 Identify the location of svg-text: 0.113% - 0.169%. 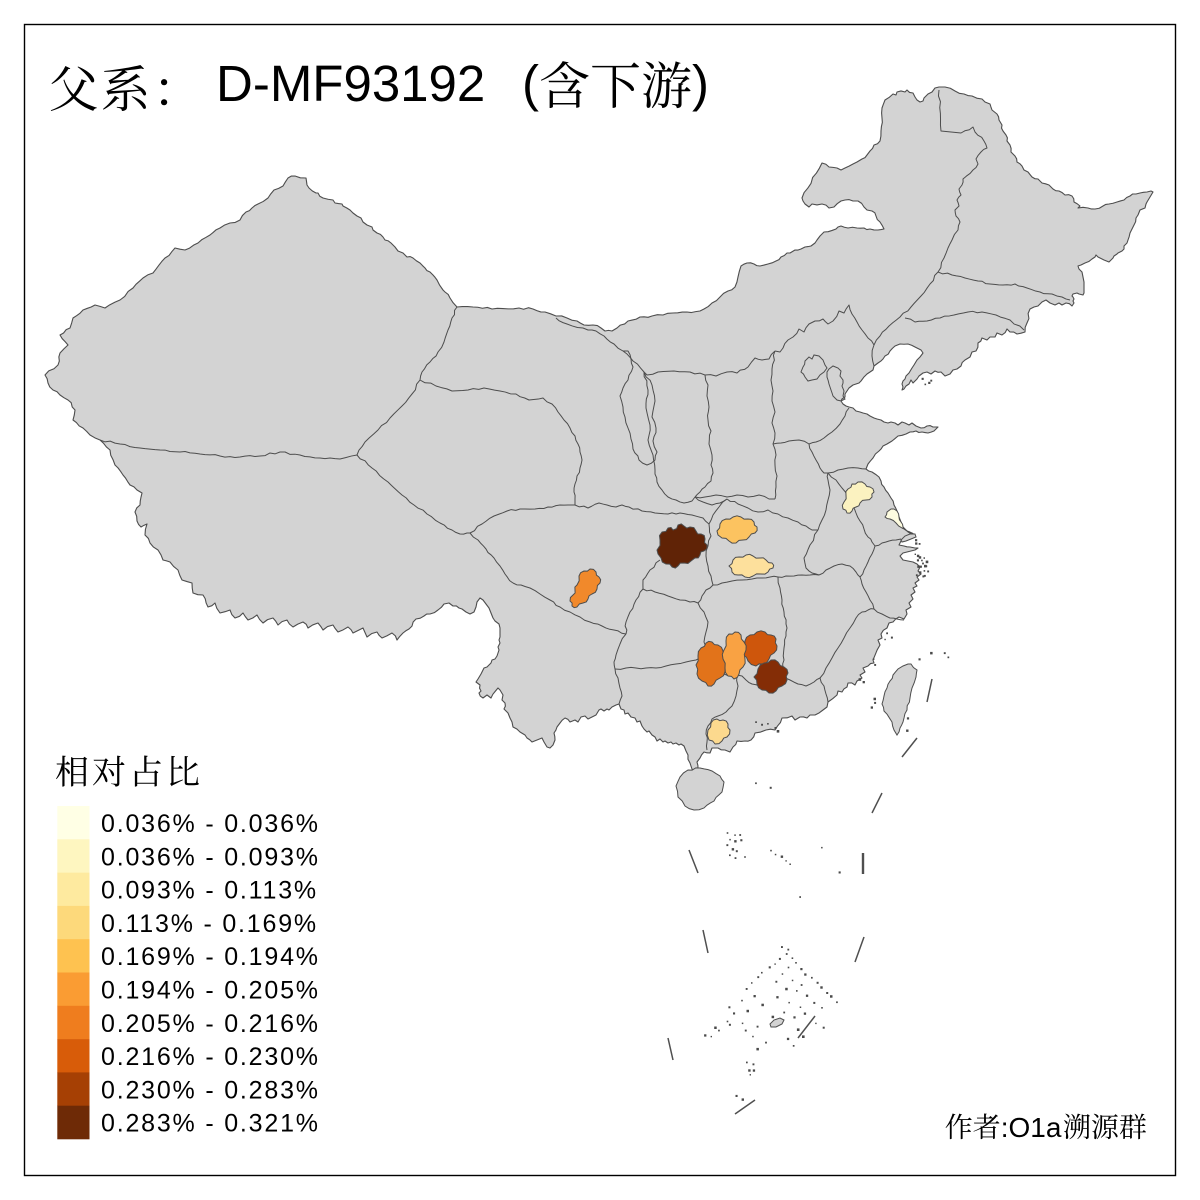
(209, 924).